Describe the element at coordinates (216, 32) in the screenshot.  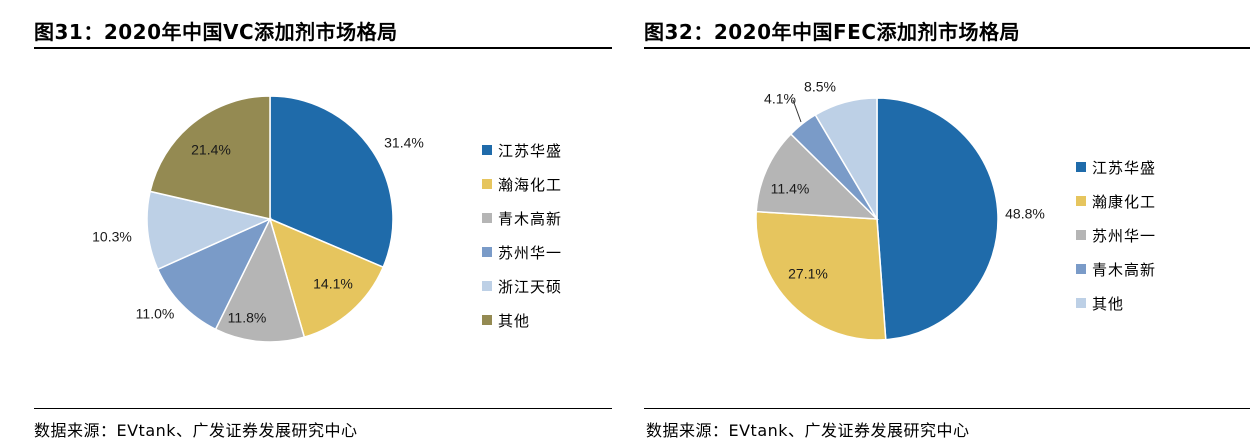
I see `vc-chart-title: 图31：2020年中国VC添加剂市场格局` at that location.